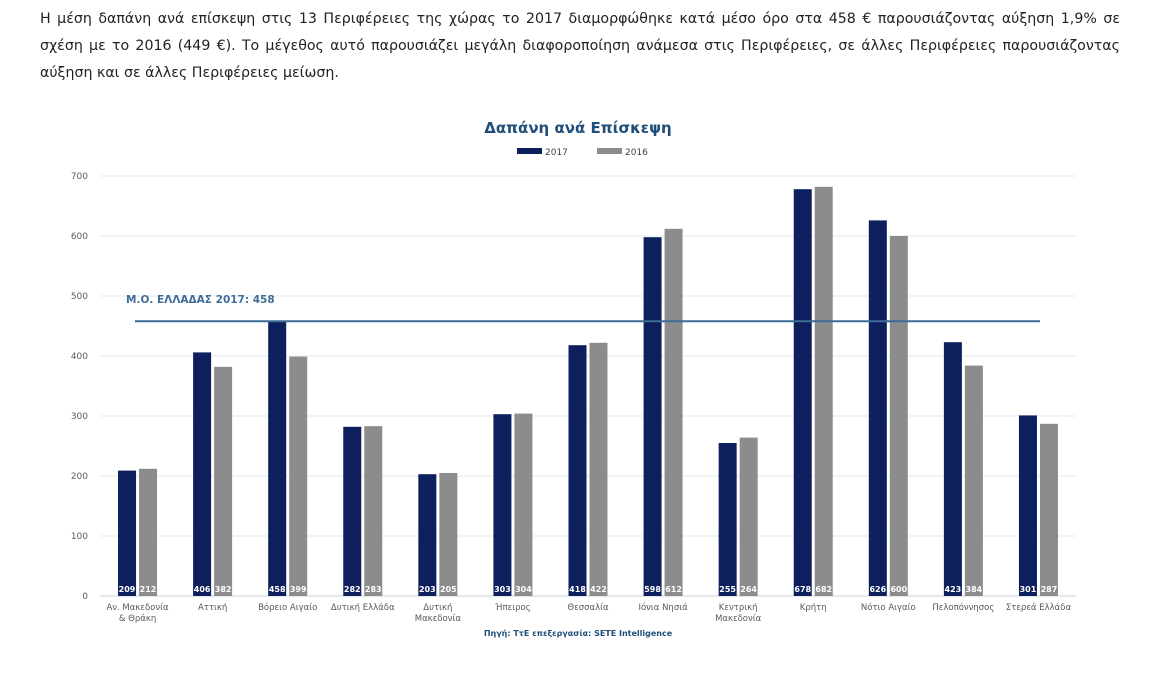 This screenshot has height=674, width=1160. Describe the element at coordinates (578, 633) in the screenshot. I see `source-note: Πηγή: ΤτΕ επεξεργασία: SETE Intelligence` at that location.